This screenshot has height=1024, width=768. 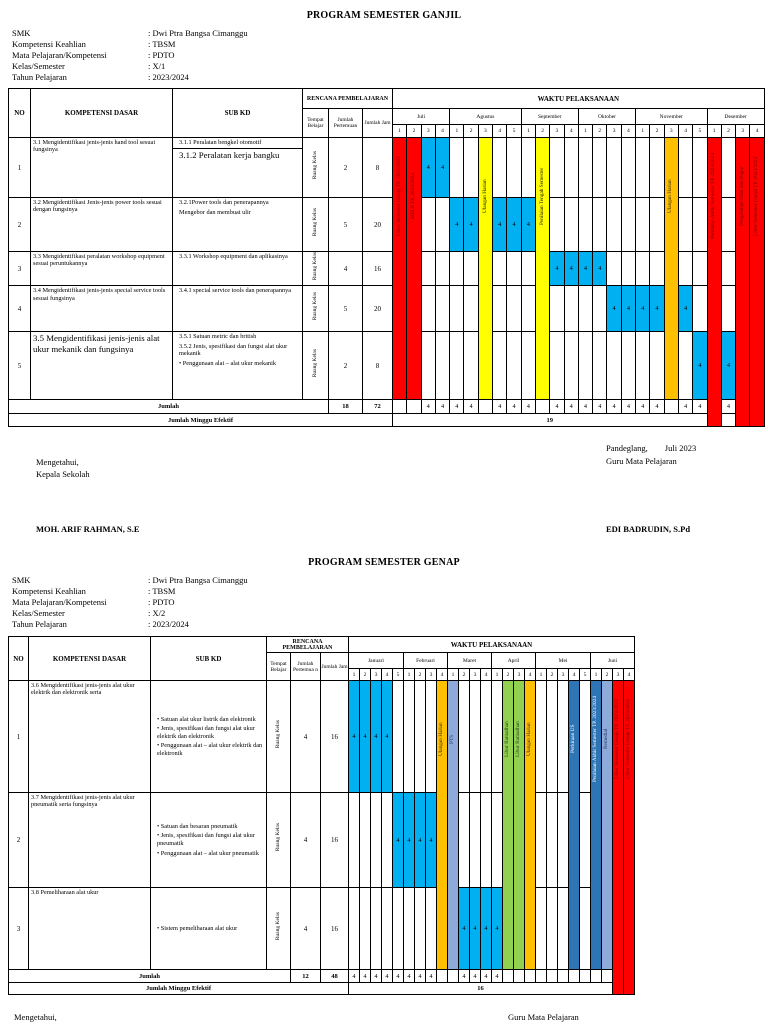 What do you see at coordinates (35, 1017) in the screenshot?
I see `mengetahui-label-2: Mengetahui,` at bounding box center [35, 1017].